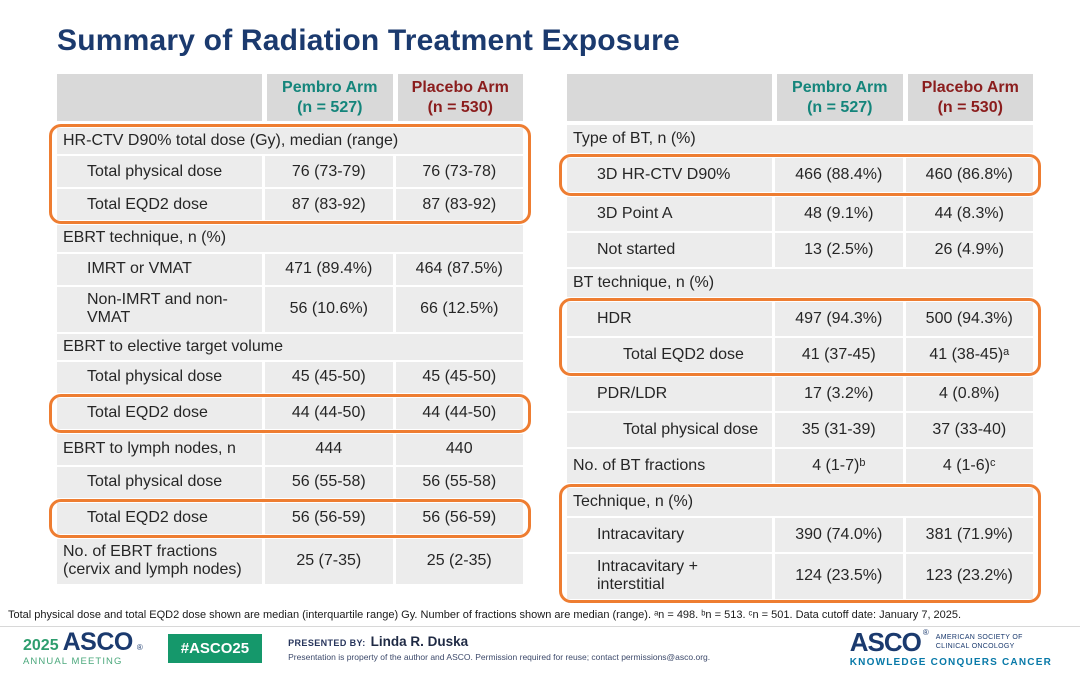 This screenshot has width=1080, height=674. I want to click on presented-by-line: PRESENTED BY: Linda R. Duska, so click(499, 641).